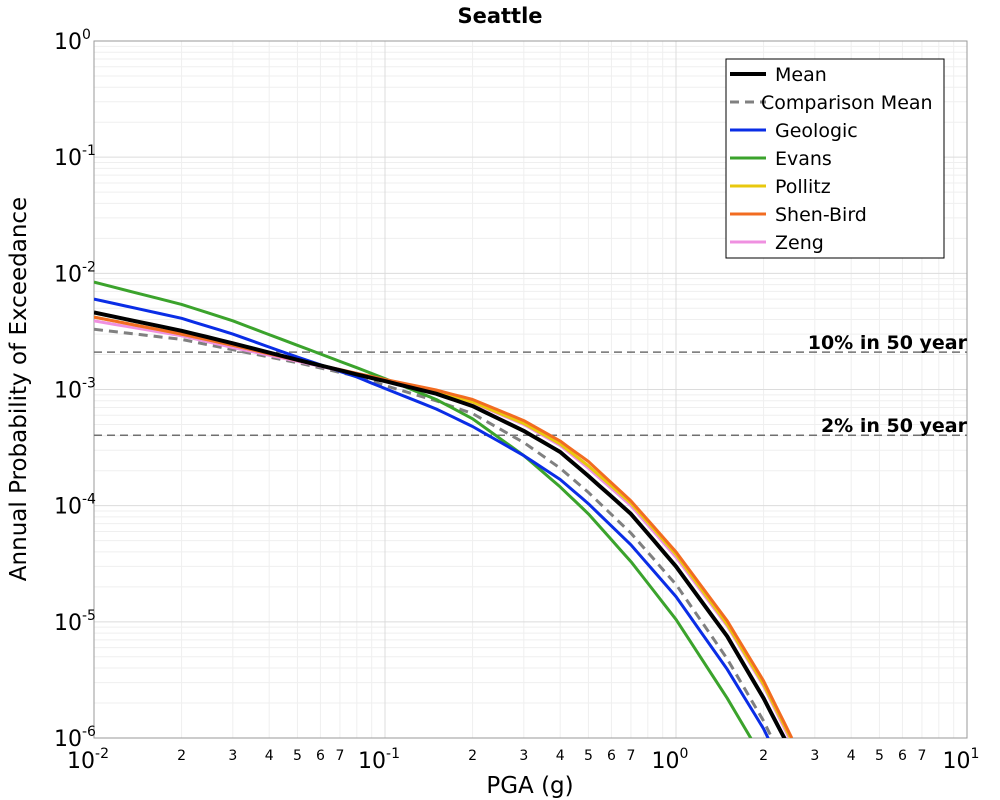 This screenshot has height=800, width=1000. I want to click on y-tick-label: 10⁰, so click(72, 41).